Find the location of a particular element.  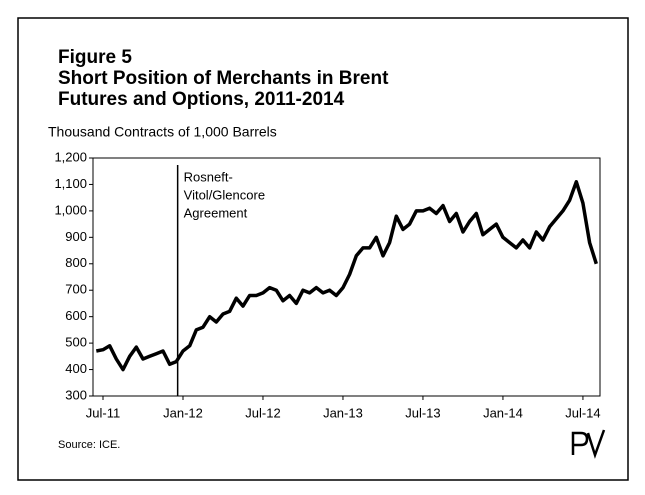

y-tick-label: 600 is located at coordinates (76, 315).